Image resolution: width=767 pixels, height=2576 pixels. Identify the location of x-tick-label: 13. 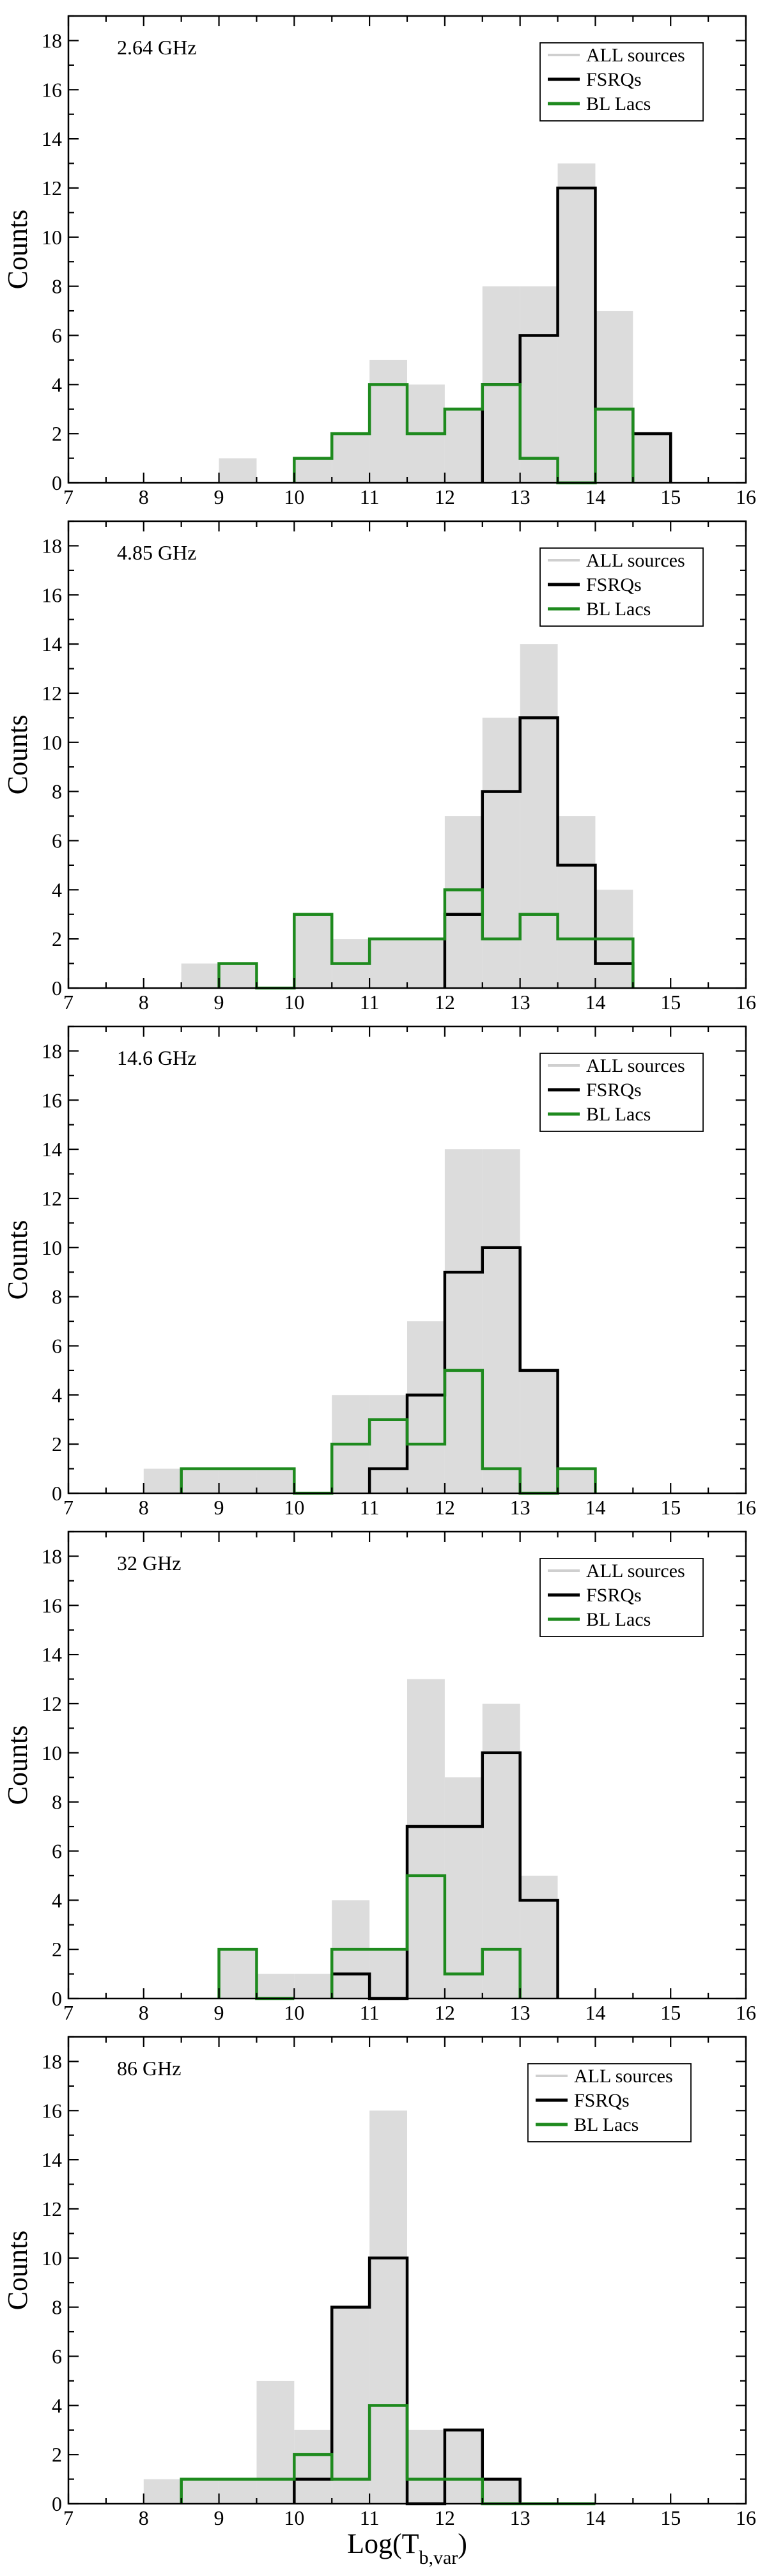
(520, 2012).